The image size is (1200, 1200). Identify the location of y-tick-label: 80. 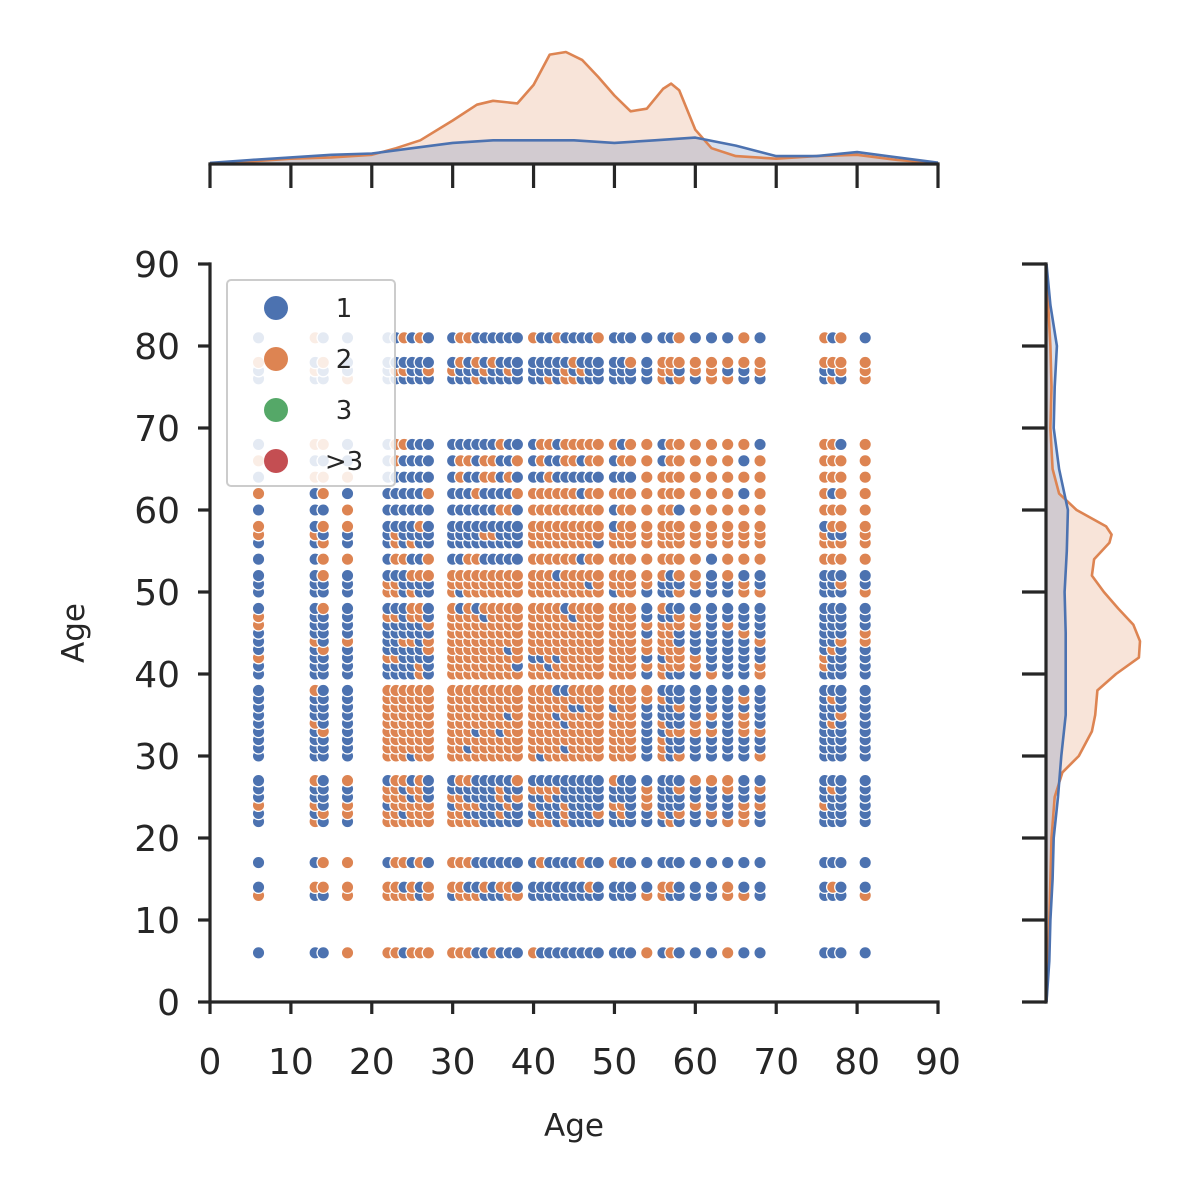
(157, 347).